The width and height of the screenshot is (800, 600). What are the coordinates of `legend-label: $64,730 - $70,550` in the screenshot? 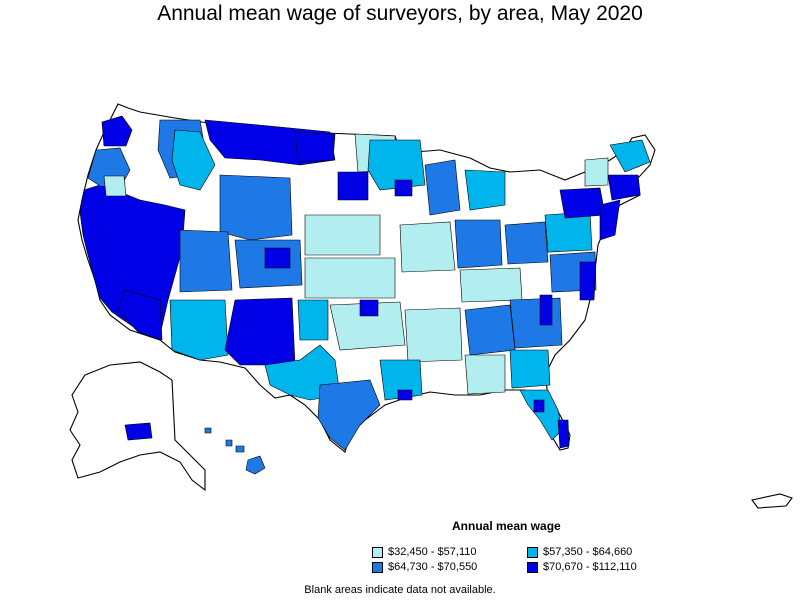 It's located at (433, 567).